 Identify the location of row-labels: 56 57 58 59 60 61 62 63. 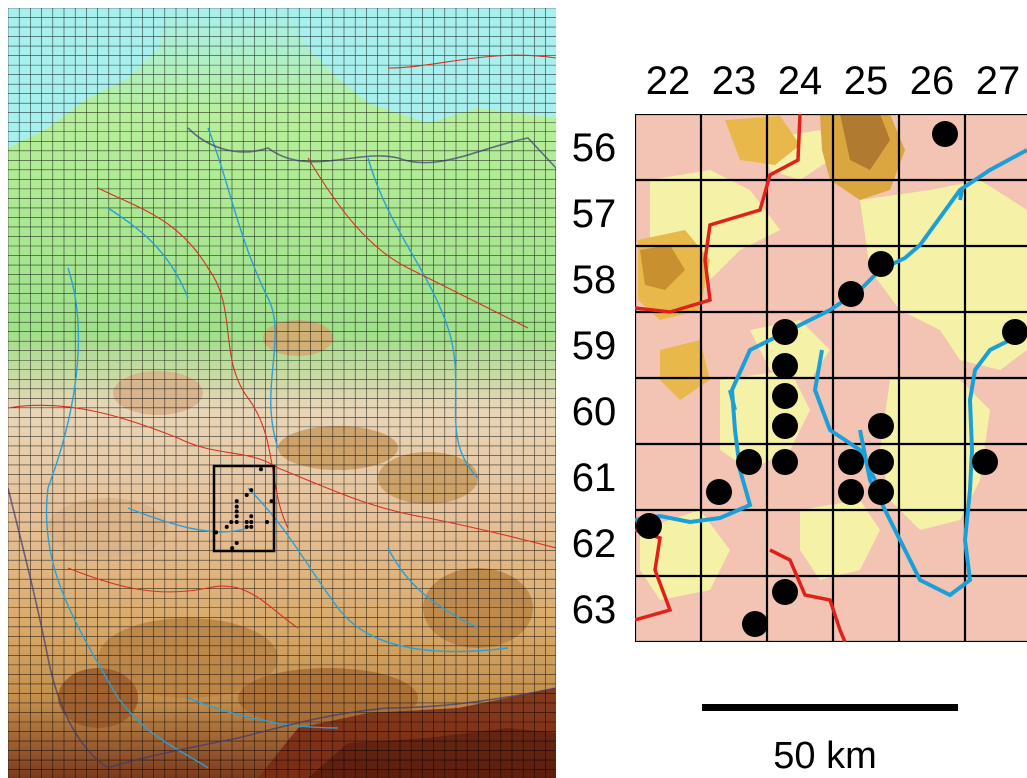
(594, 379).